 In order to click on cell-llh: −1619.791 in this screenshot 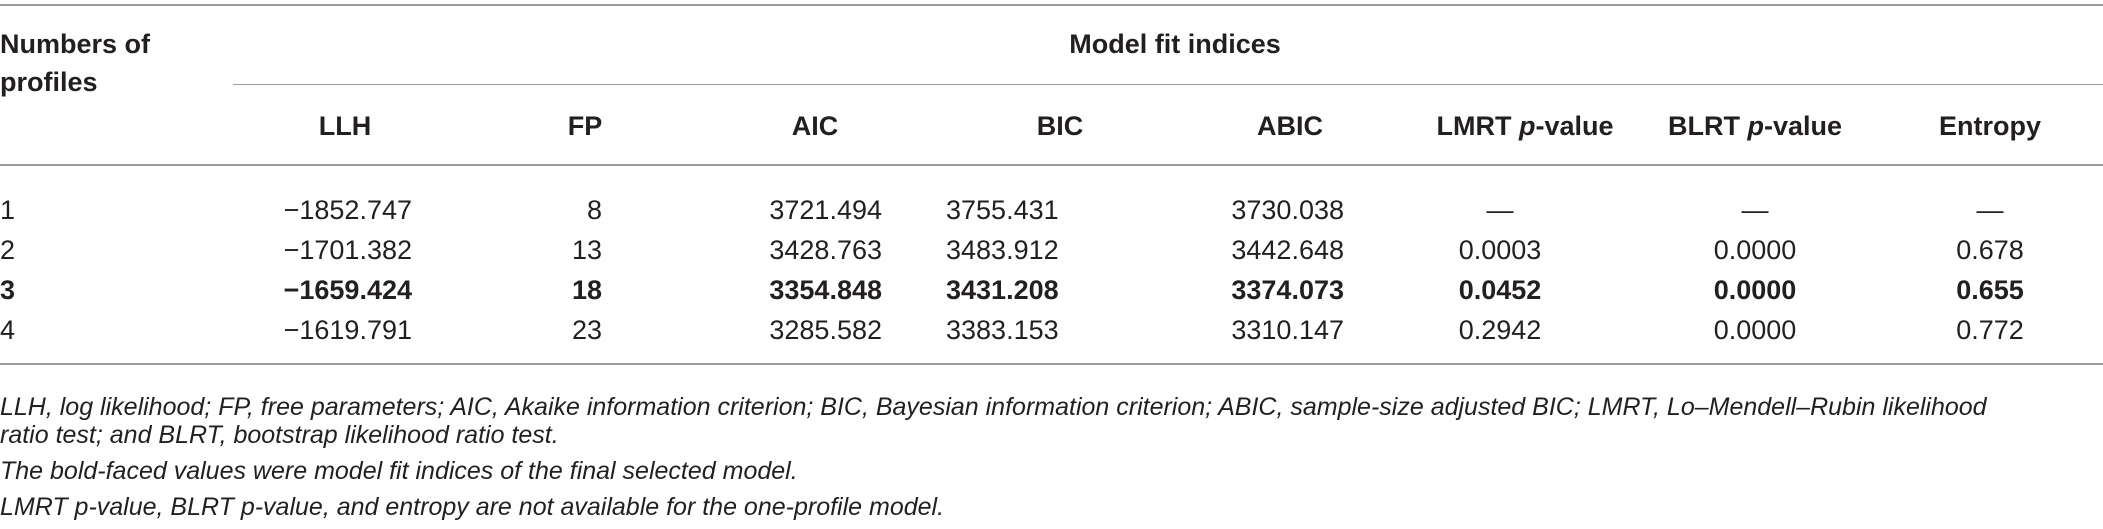, I will do `click(347, 330)`.